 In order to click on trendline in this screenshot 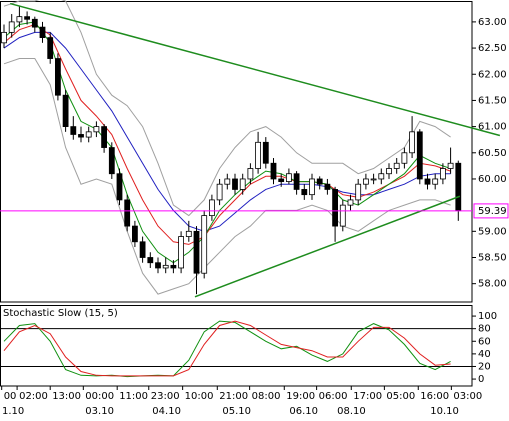, I will do `click(327, 246)`.